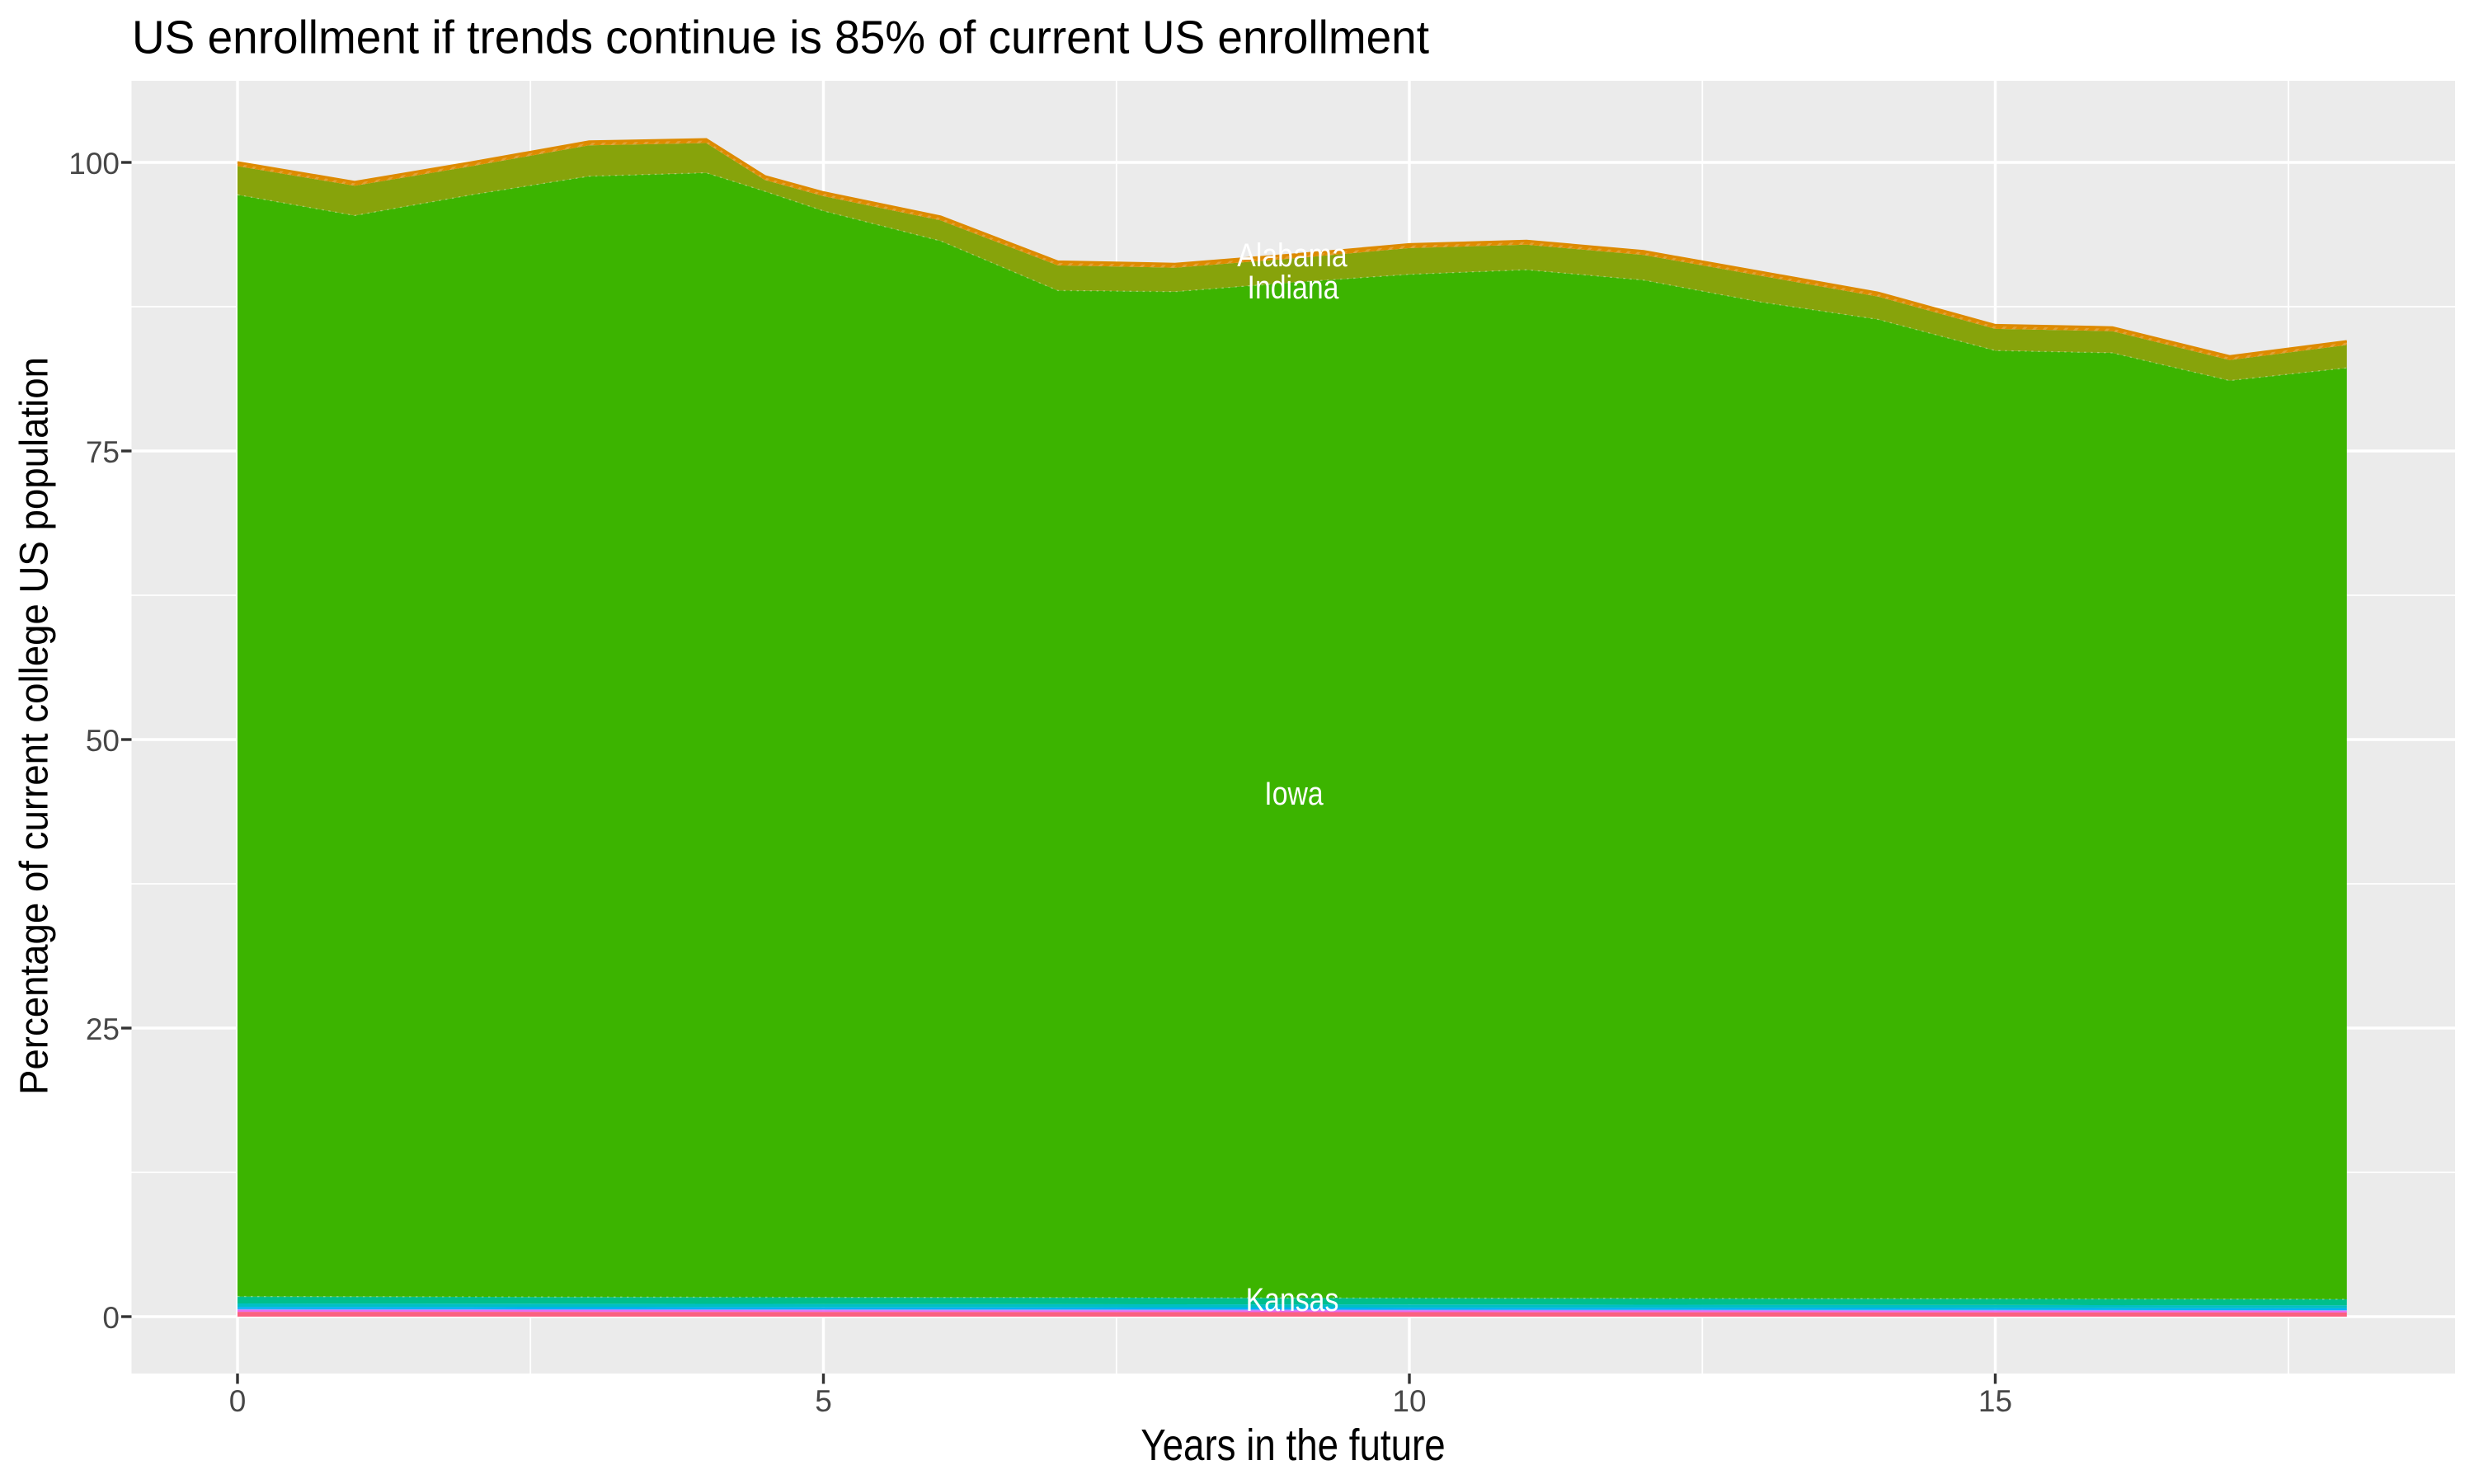 Image resolution: width=2474 pixels, height=1484 pixels. What do you see at coordinates (1409, 1401) in the screenshot?
I see `svg-text: 10` at bounding box center [1409, 1401].